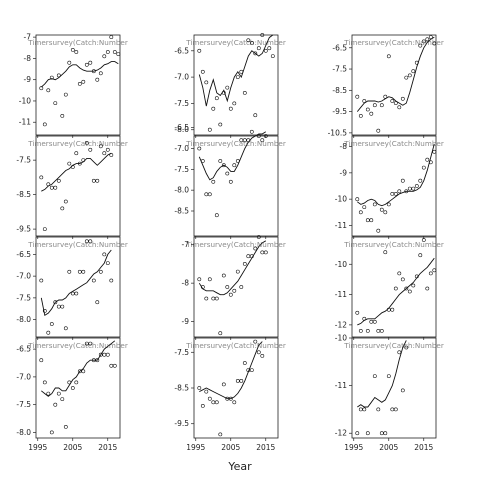  I want to click on y-tick-label: -9.5, so click(181, 423).